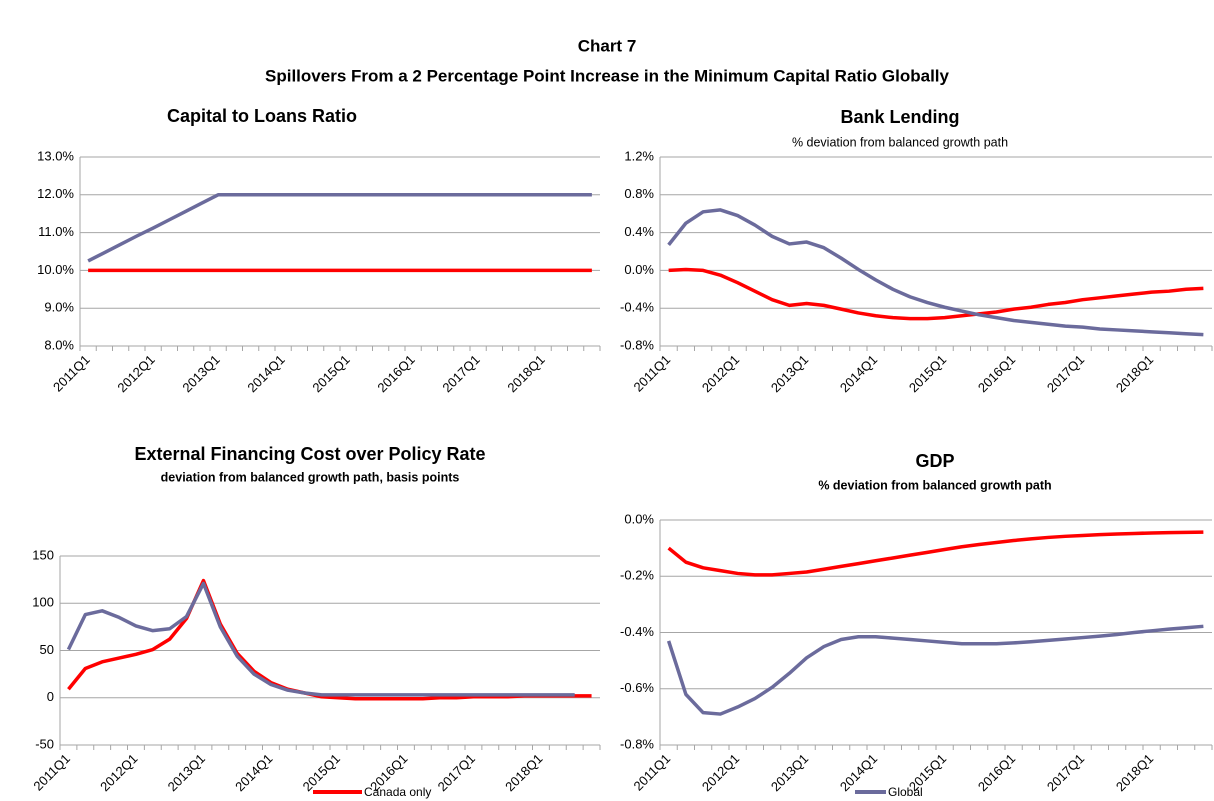  What do you see at coordinates (55, 155) in the screenshot?
I see `y-tick-label: 13.0%` at bounding box center [55, 155].